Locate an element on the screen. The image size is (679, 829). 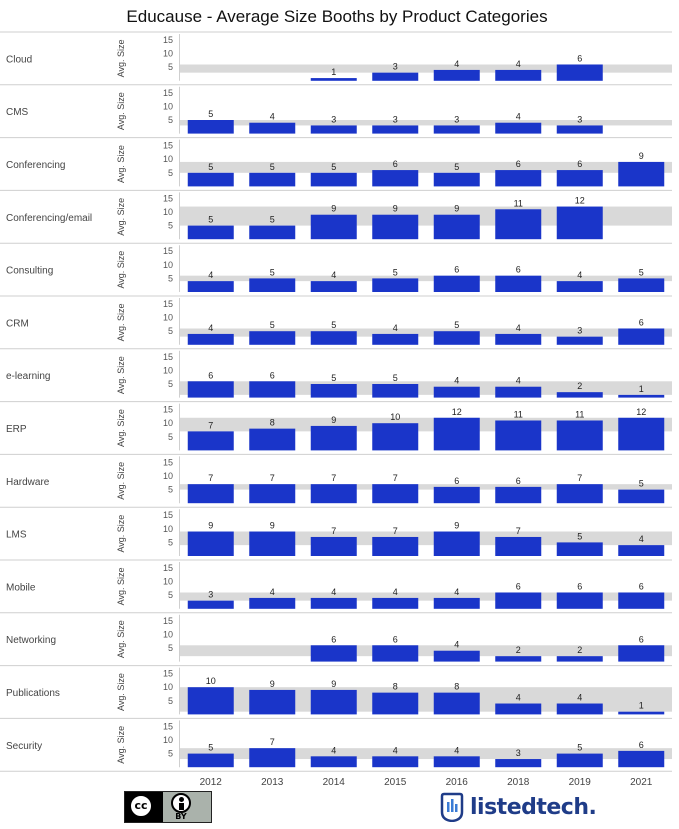
panel-cms: CMS Avg. Size 5 10 15 5 4 3 3 3 4 3 is located at coordinates (336, 109).